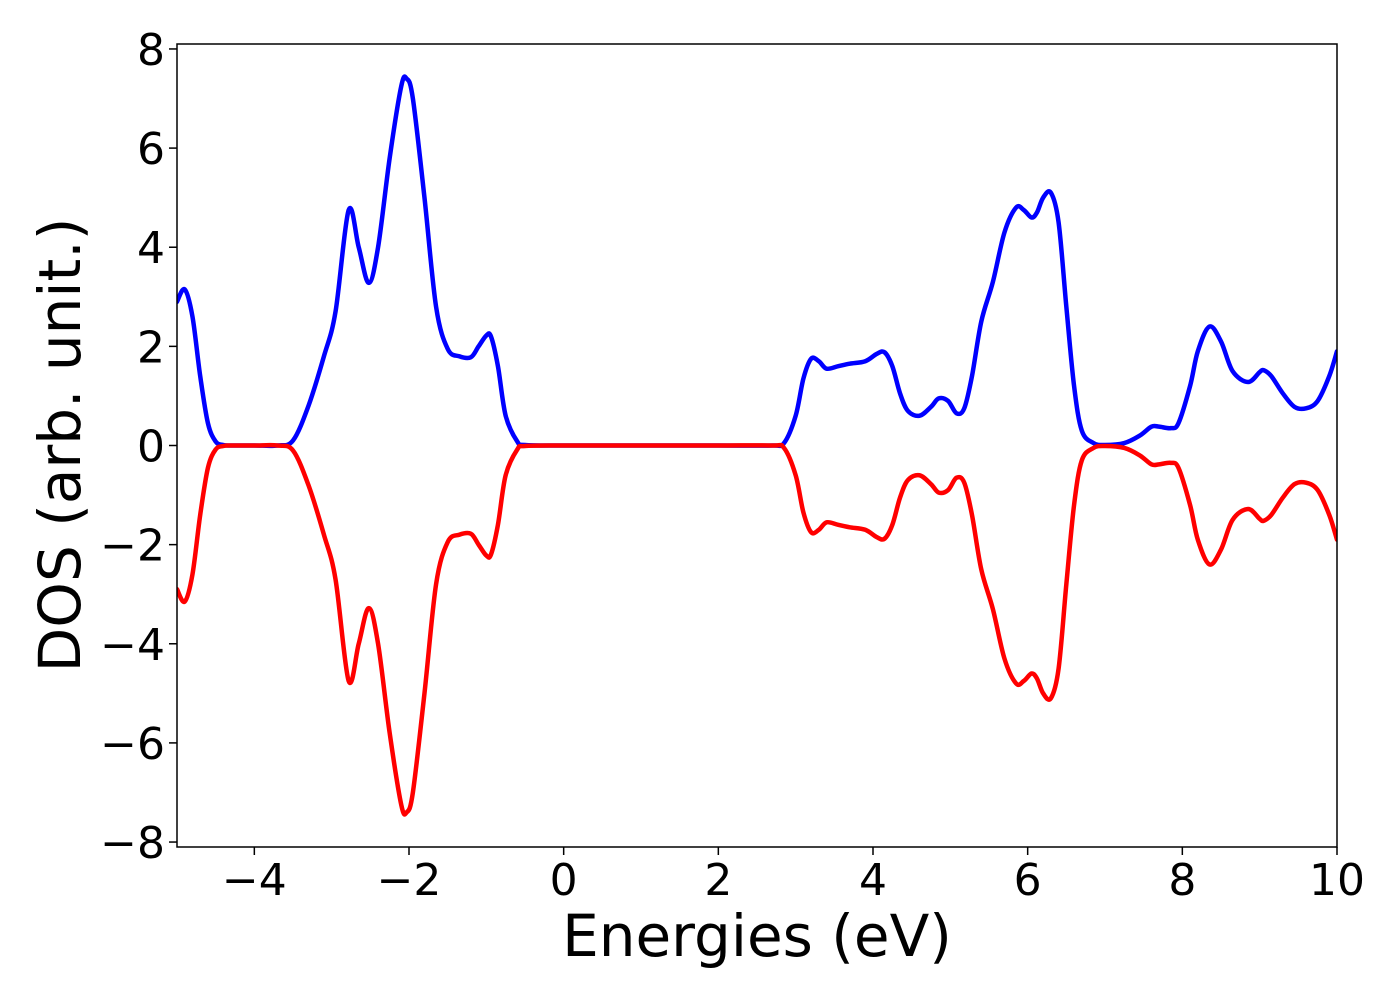  Describe the element at coordinates (60, 445) in the screenshot. I see `y-axis-label: DOS (arb. unit.)` at that location.